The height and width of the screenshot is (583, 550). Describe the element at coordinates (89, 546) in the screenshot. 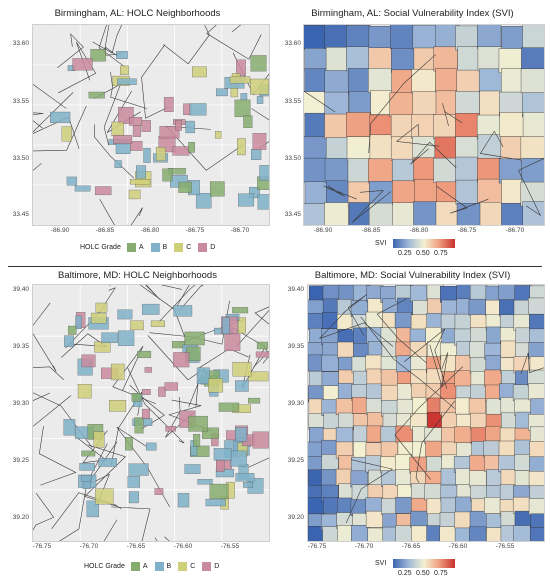

I see `baltimore-holc-xtick: -76.70` at that location.